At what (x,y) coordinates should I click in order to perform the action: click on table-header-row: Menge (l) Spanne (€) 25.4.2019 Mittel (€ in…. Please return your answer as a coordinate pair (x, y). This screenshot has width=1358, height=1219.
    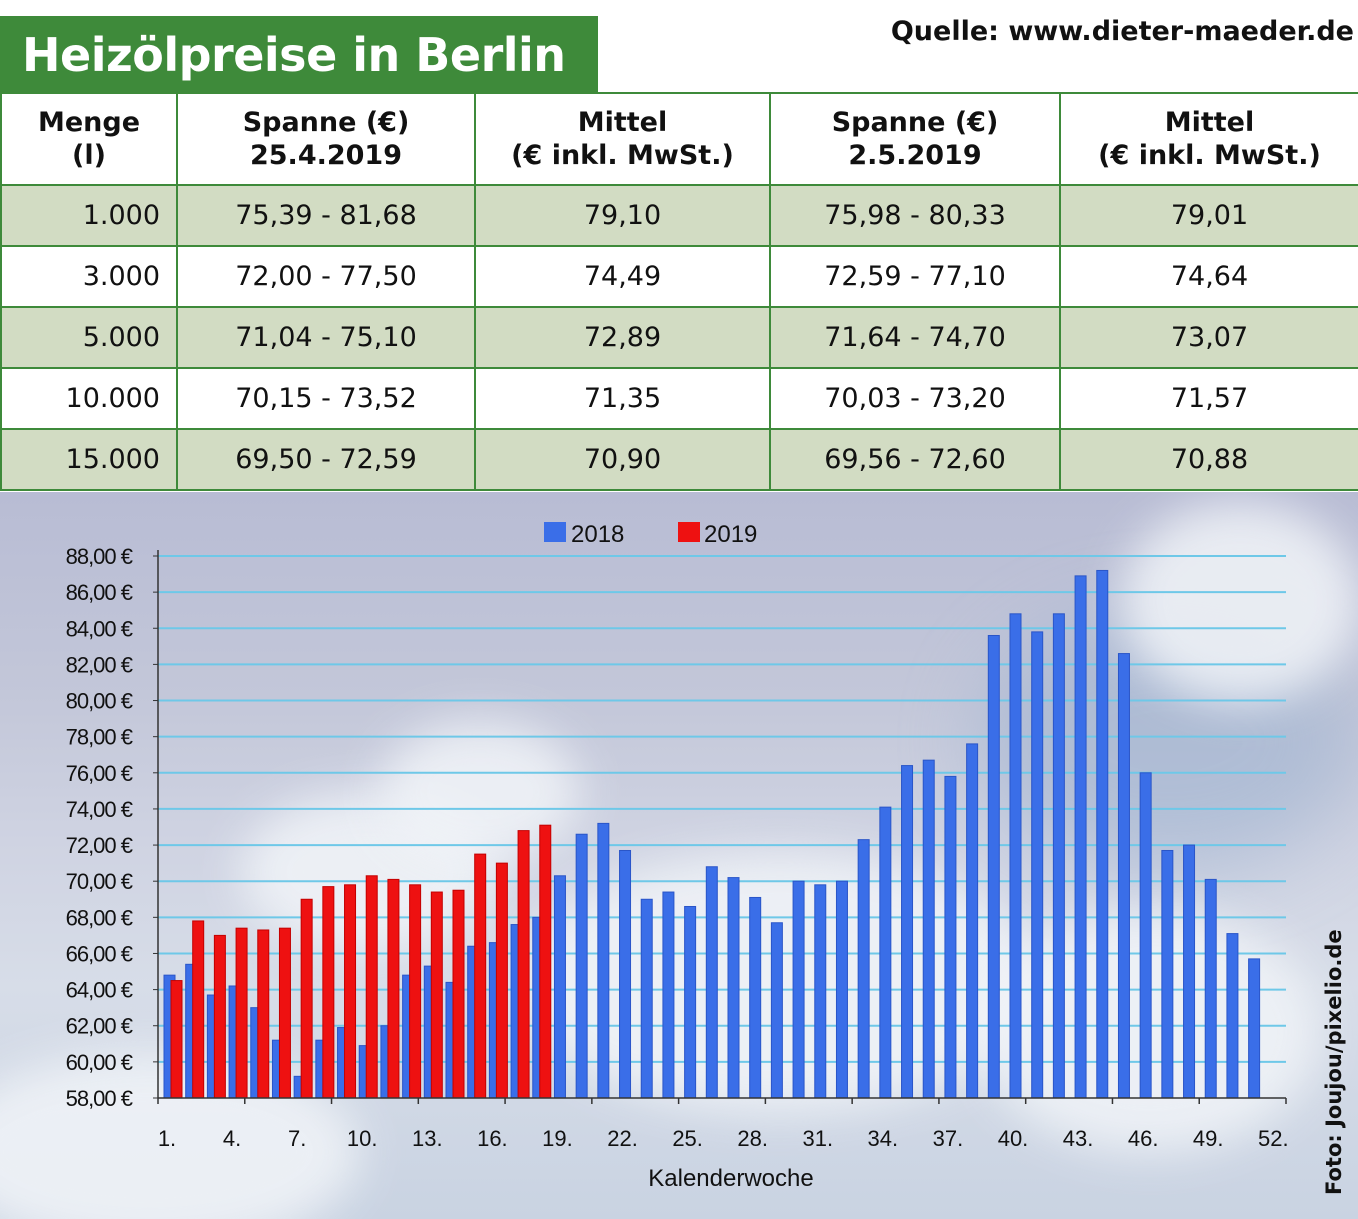
    Looking at the image, I should click on (679, 139).